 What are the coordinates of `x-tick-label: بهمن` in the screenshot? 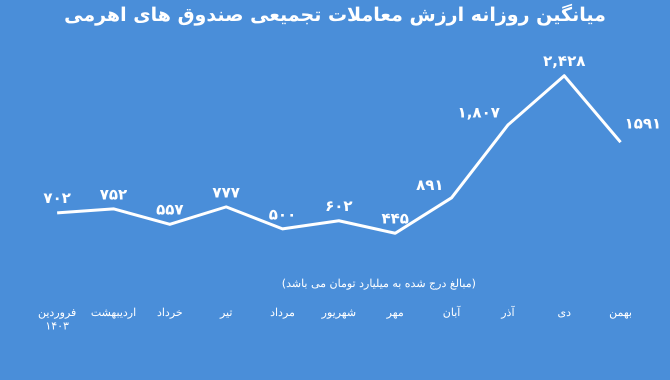 It's located at (620, 313).